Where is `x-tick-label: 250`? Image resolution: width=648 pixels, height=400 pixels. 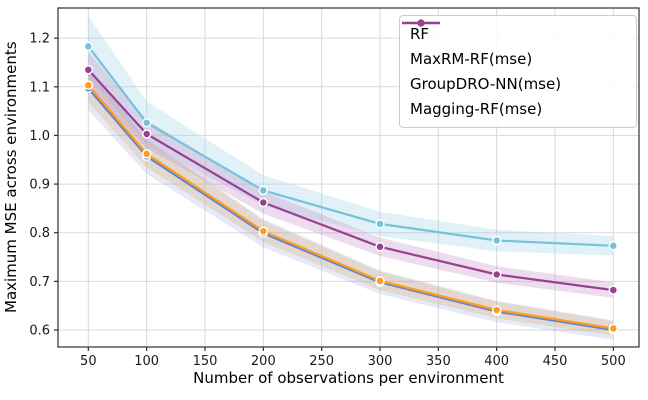
x-tick-label: 250 is located at coordinates (321, 361).